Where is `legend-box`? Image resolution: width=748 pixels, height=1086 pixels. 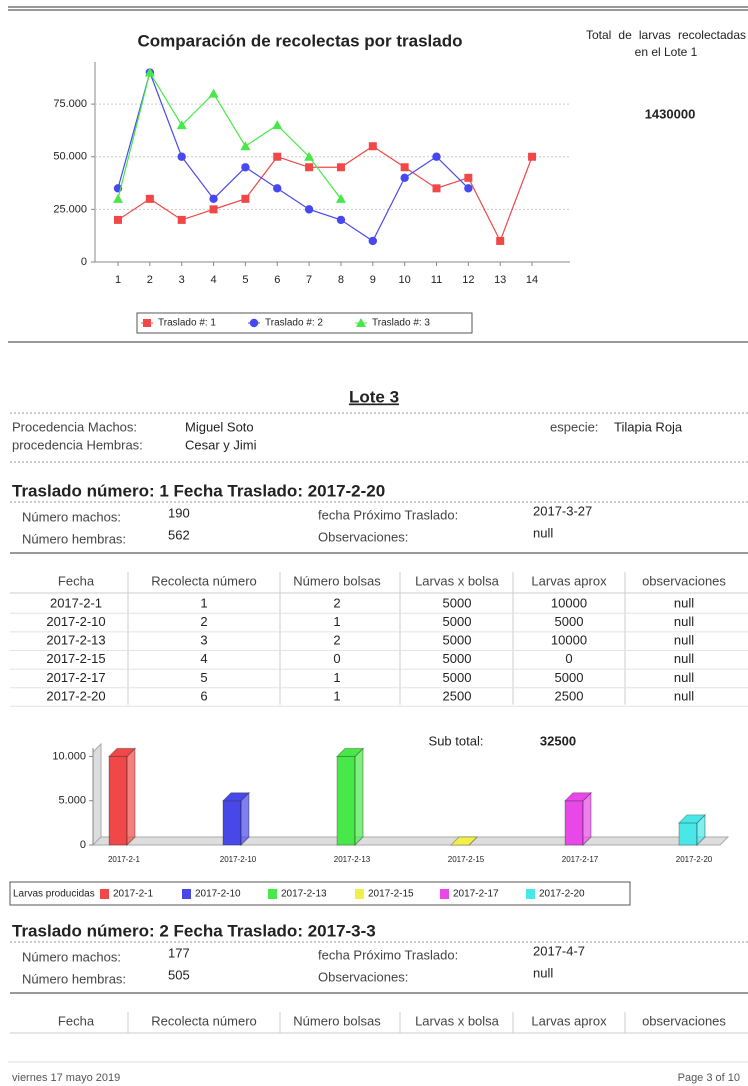
legend-box is located at coordinates (320, 893).